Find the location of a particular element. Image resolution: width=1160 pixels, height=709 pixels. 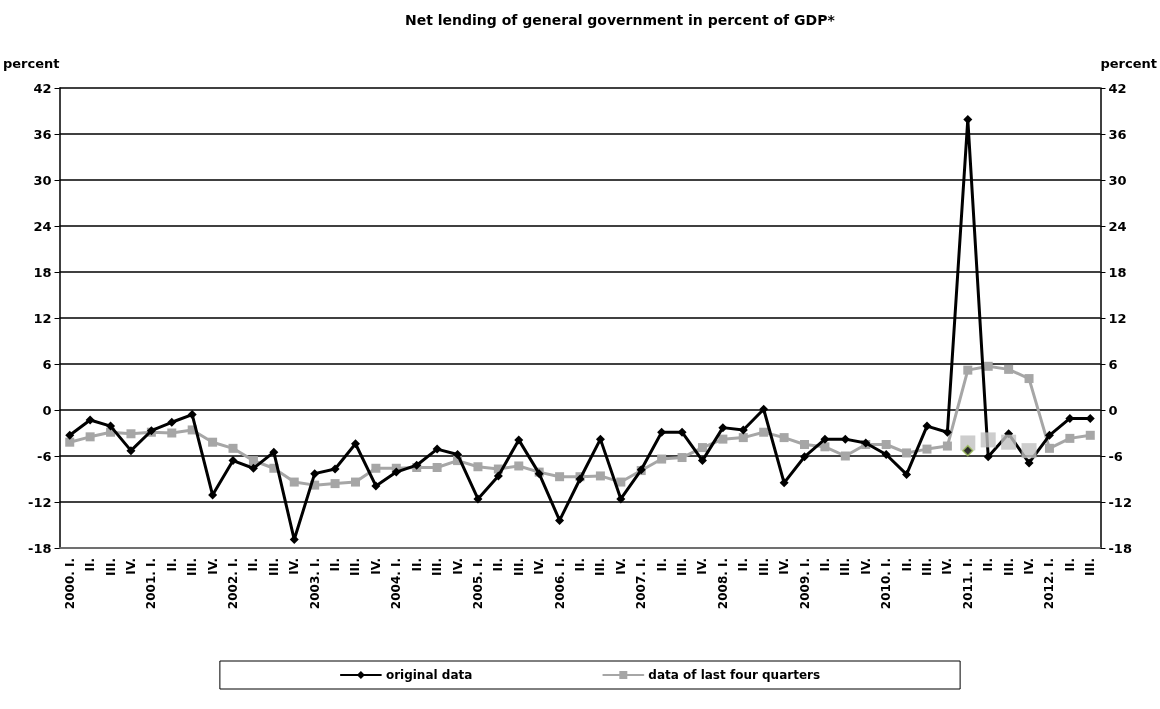

y2-tick-label: 6 is located at coordinates (1113, 364).